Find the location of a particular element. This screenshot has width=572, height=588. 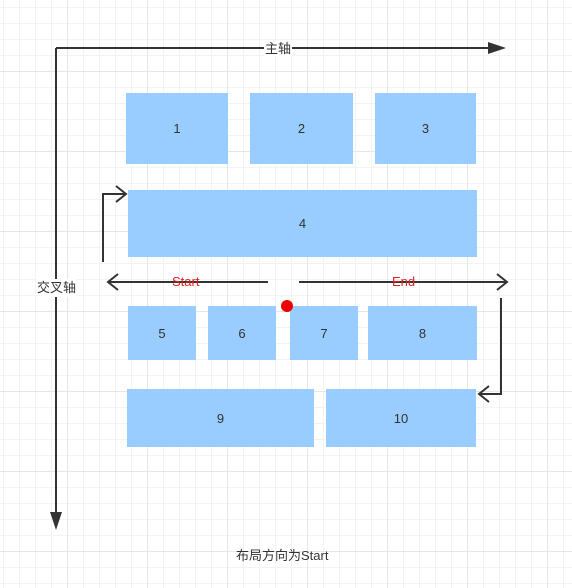

flex-item-label: 9 is located at coordinates (220, 418).